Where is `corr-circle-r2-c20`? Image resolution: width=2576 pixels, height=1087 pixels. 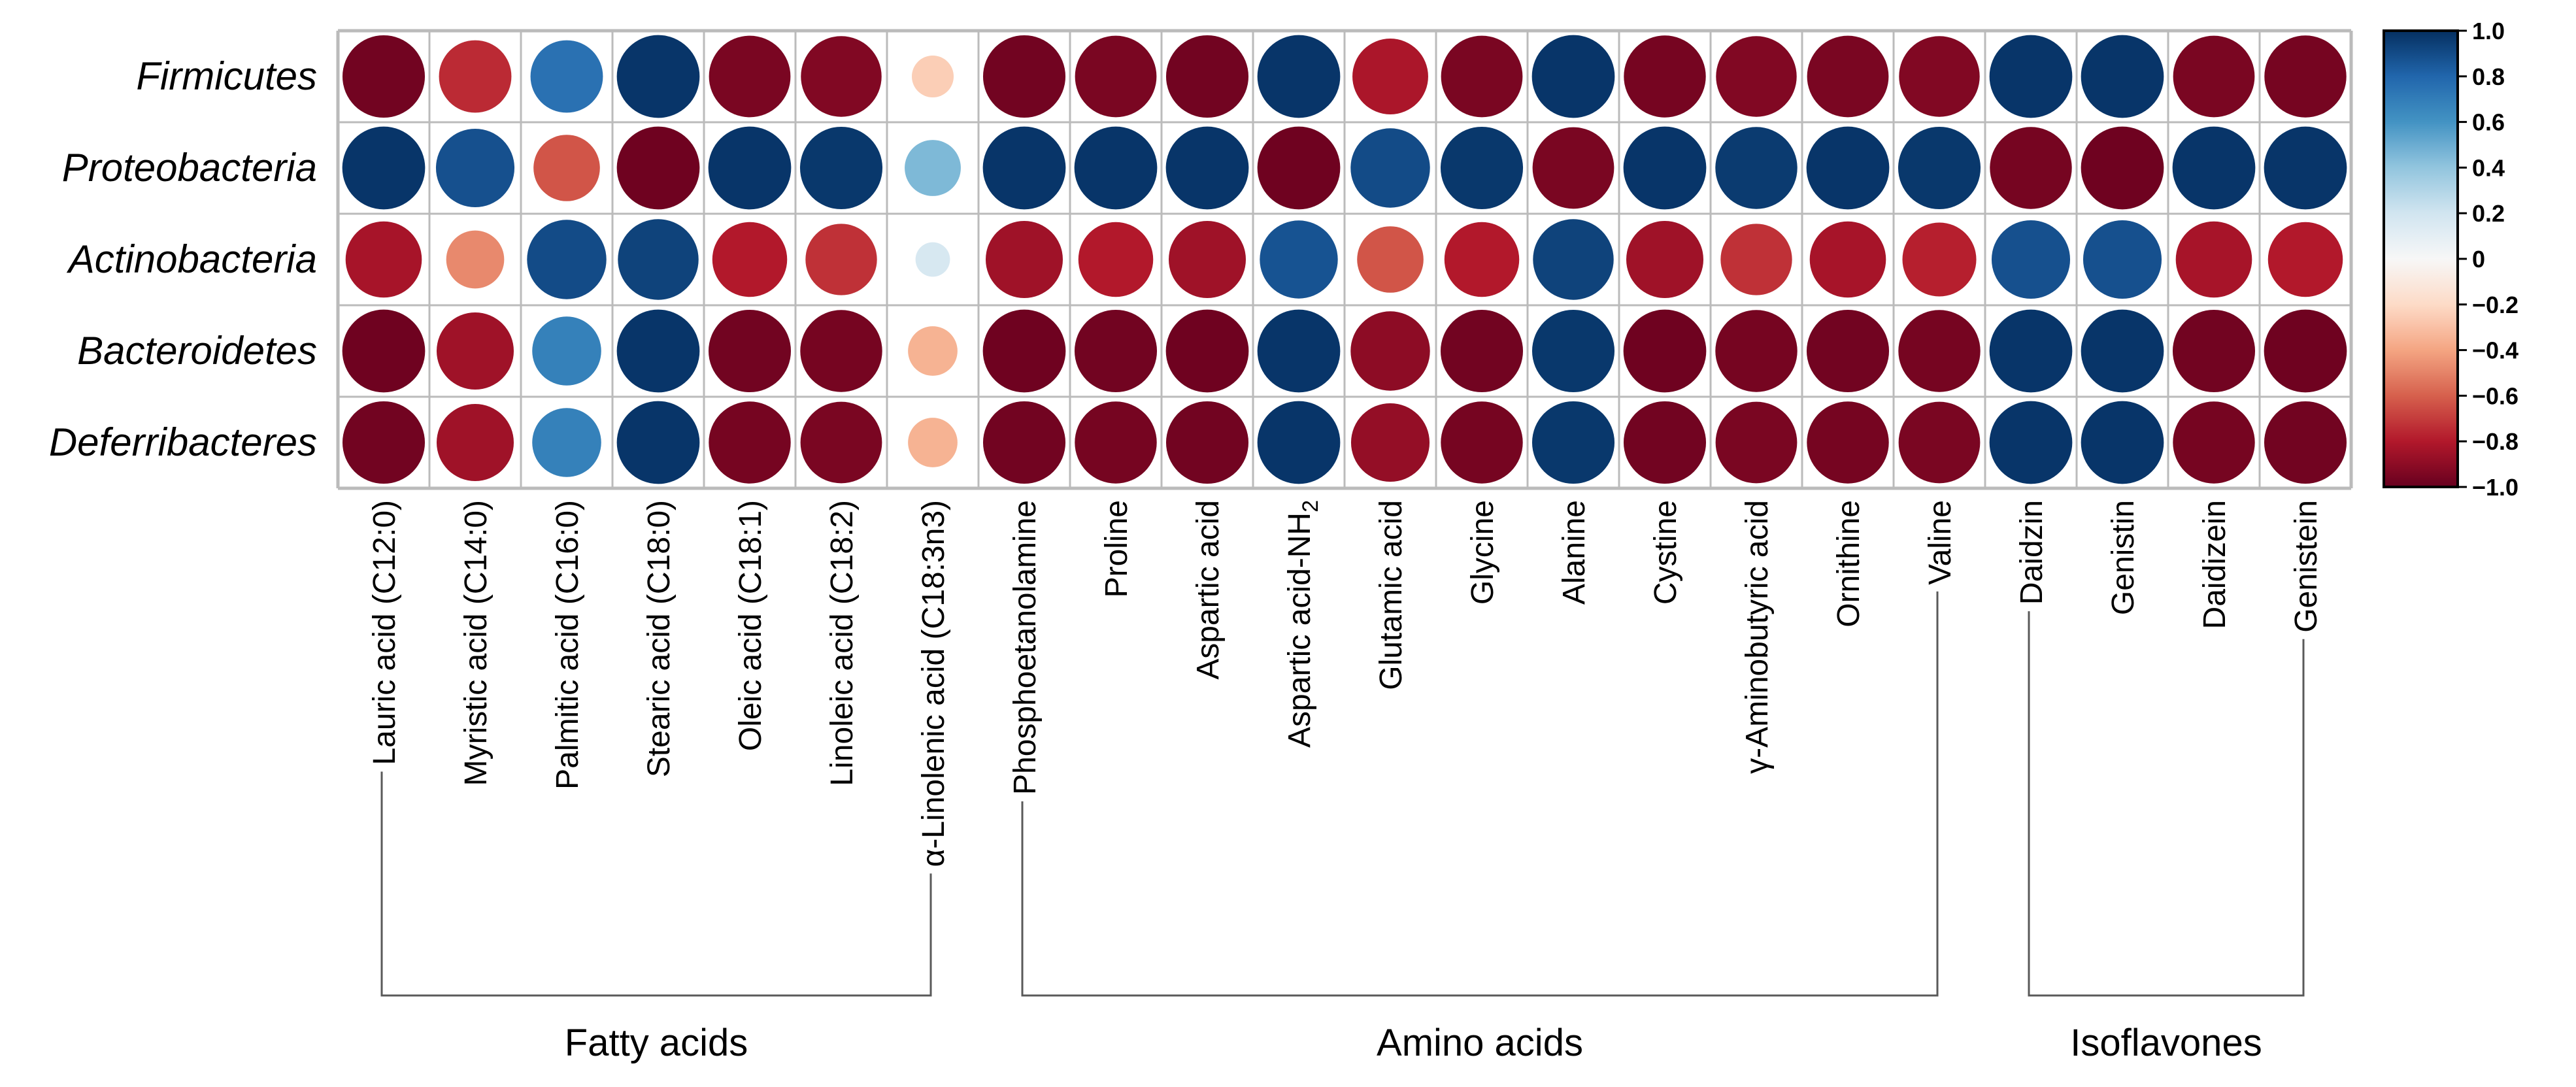
corr-circle-r2-c20 is located at coordinates (2213, 259).